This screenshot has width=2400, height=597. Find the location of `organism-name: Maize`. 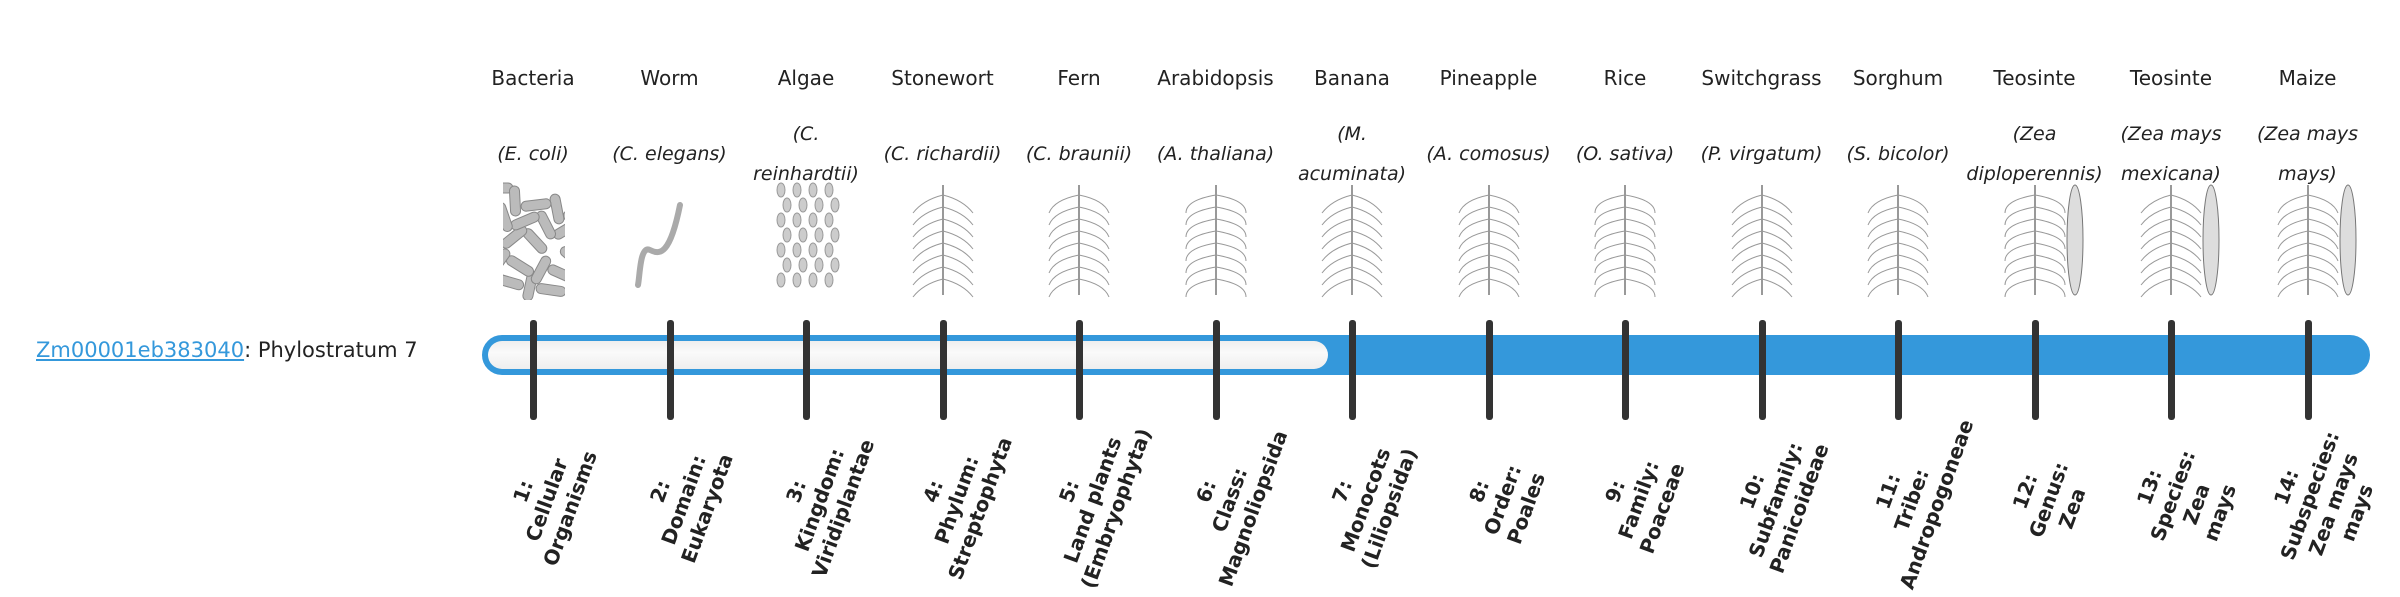

organism-name: Maize is located at coordinates (2307, 78).